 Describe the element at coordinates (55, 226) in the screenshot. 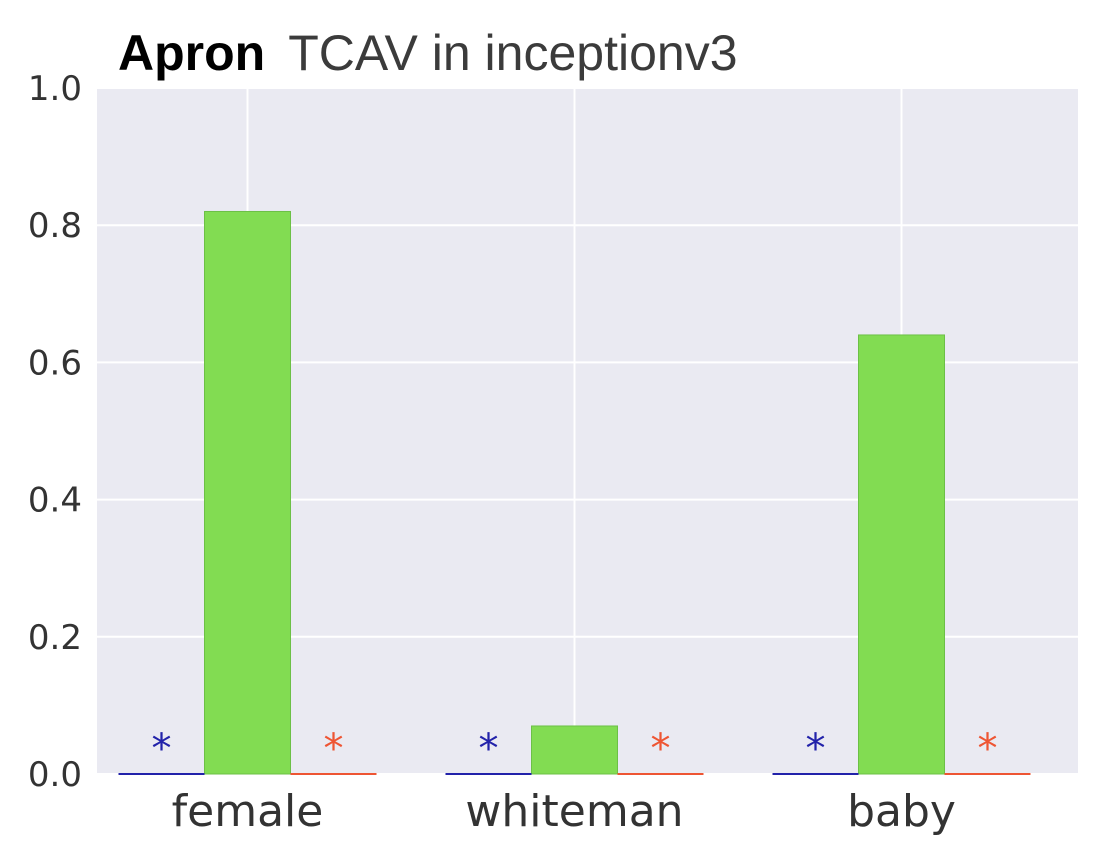

I see `y-tick-label-4: 0.8` at that location.